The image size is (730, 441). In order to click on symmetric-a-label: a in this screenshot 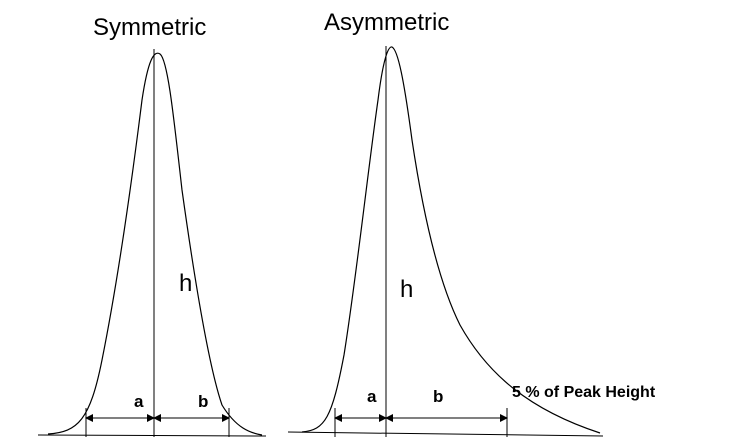, I will do `click(139, 401)`.